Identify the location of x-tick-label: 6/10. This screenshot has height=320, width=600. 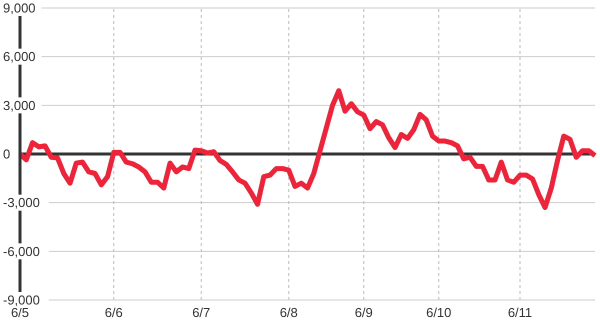
(439, 312).